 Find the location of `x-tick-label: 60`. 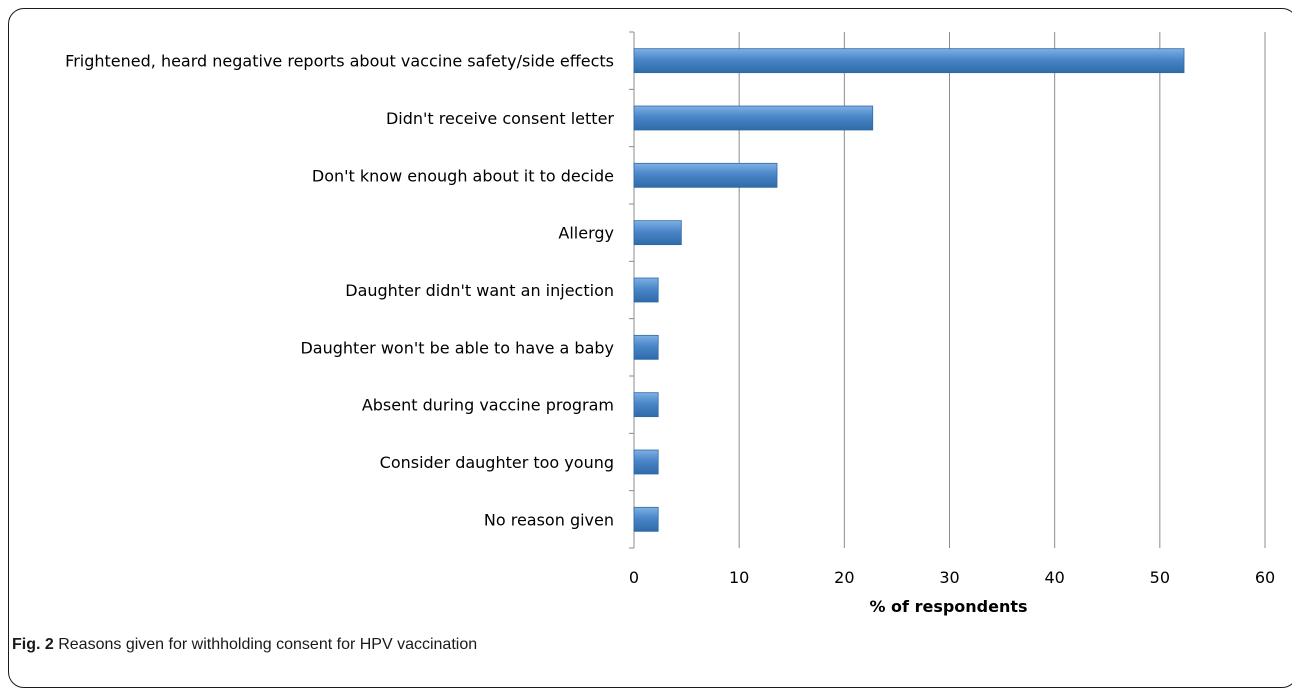

x-tick-label: 60 is located at coordinates (1265, 577).